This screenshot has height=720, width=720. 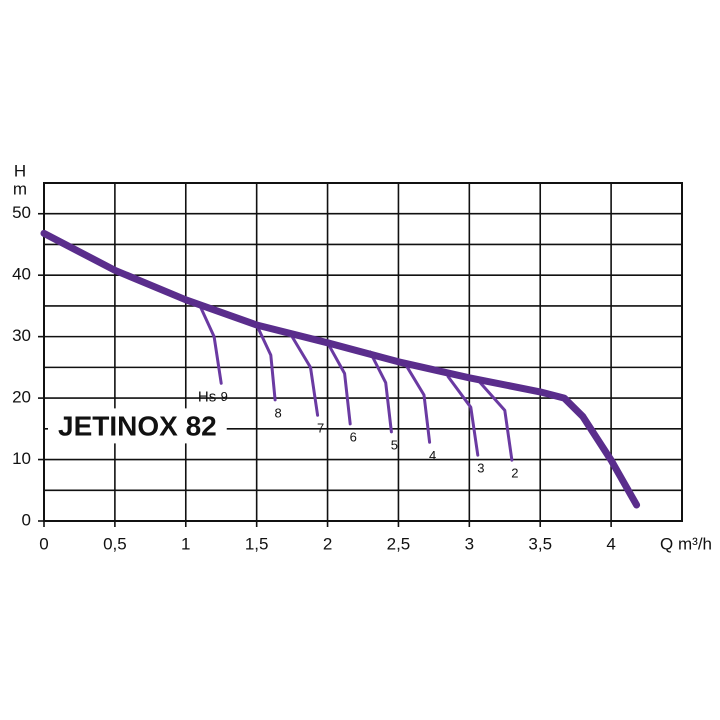 I want to click on x-axis-label: Q m³/h, so click(x=686, y=543).